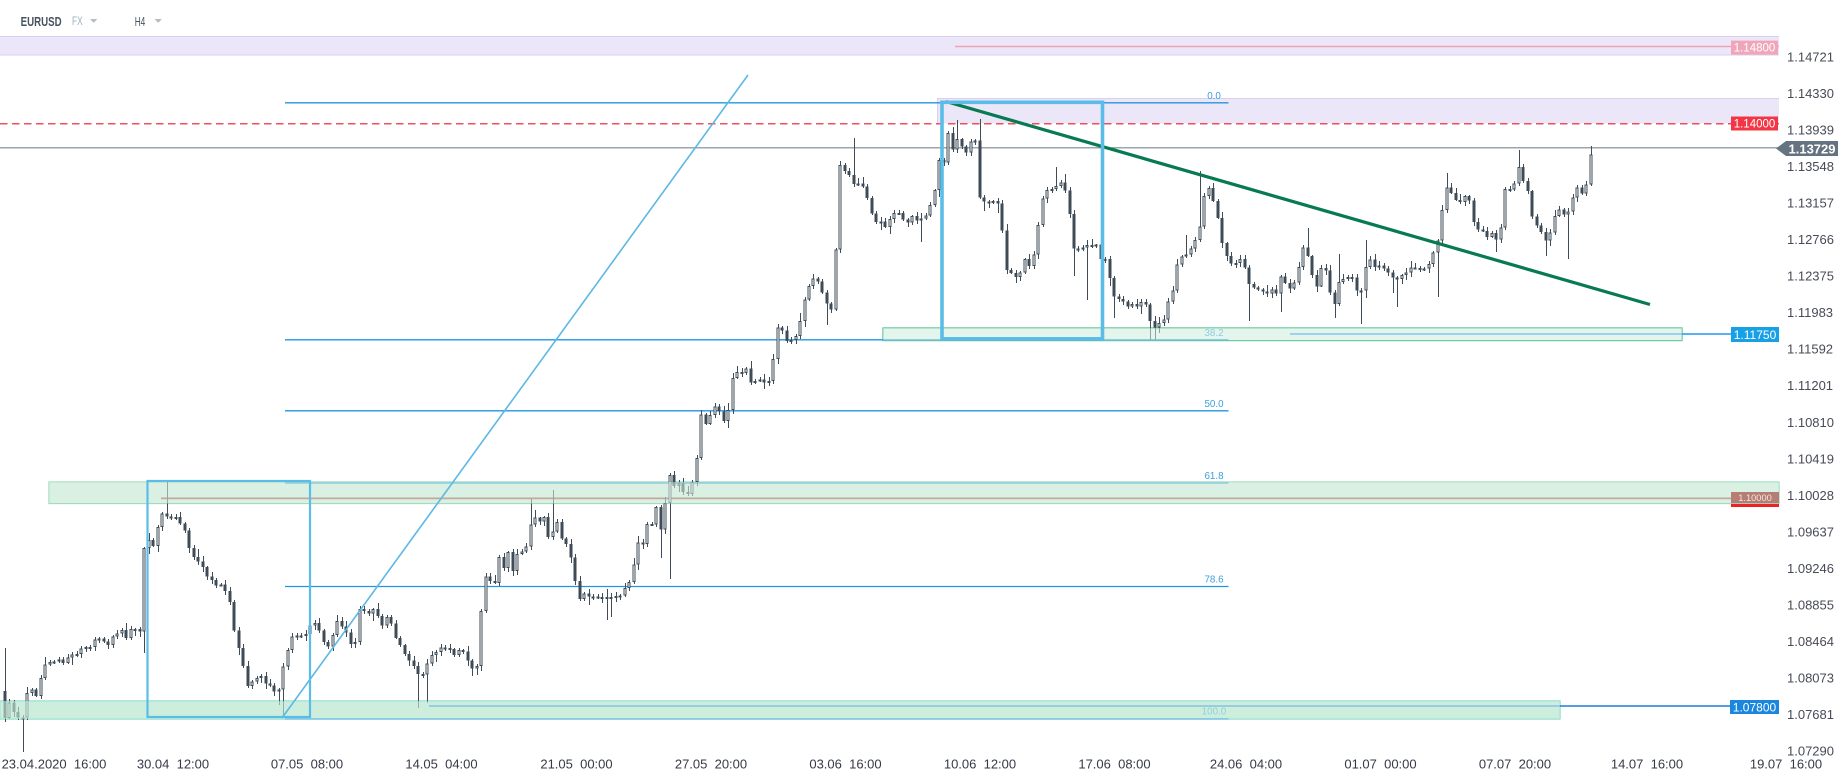 The image size is (1847, 780). I want to click on svg-text: 1.11592, so click(1810, 349).